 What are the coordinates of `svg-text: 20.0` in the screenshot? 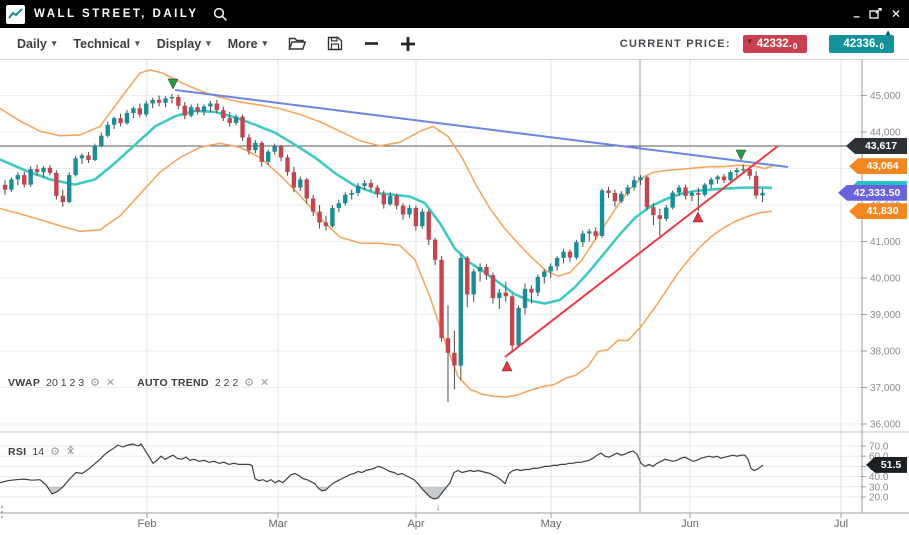 It's located at (879, 498).